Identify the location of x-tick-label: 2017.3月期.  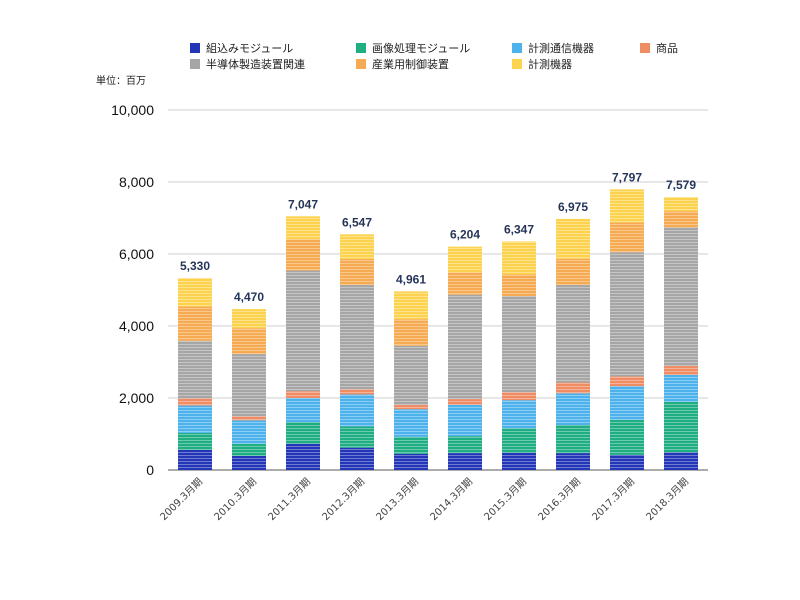
(613, 499).